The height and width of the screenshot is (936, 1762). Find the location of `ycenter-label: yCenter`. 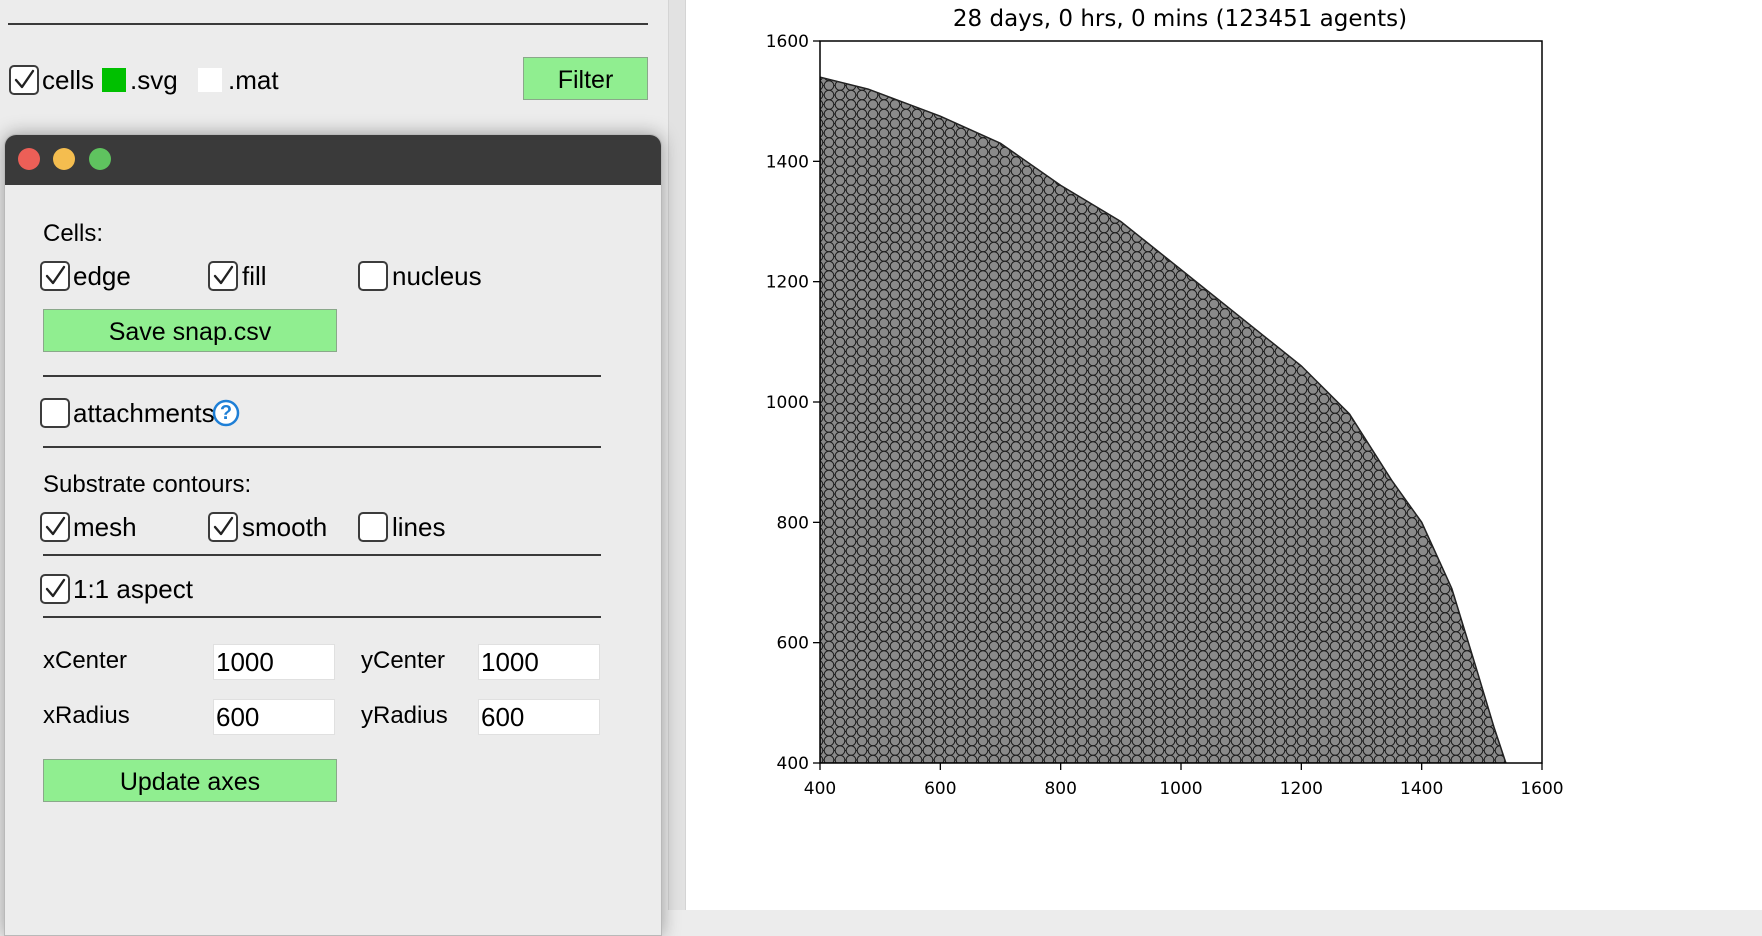

ycenter-label: yCenter is located at coordinates (403, 660).